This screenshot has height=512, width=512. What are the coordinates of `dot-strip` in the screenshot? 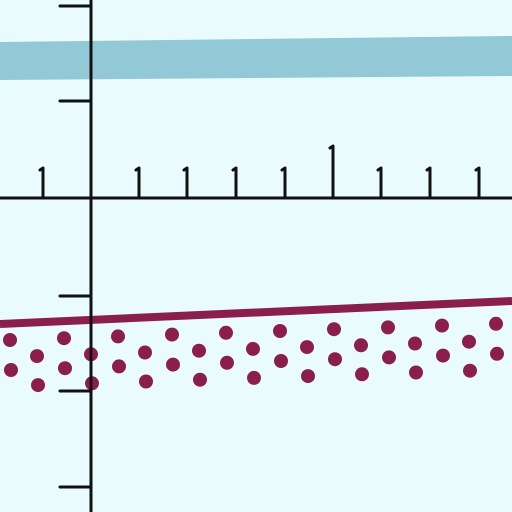 It's located at (253, 354).